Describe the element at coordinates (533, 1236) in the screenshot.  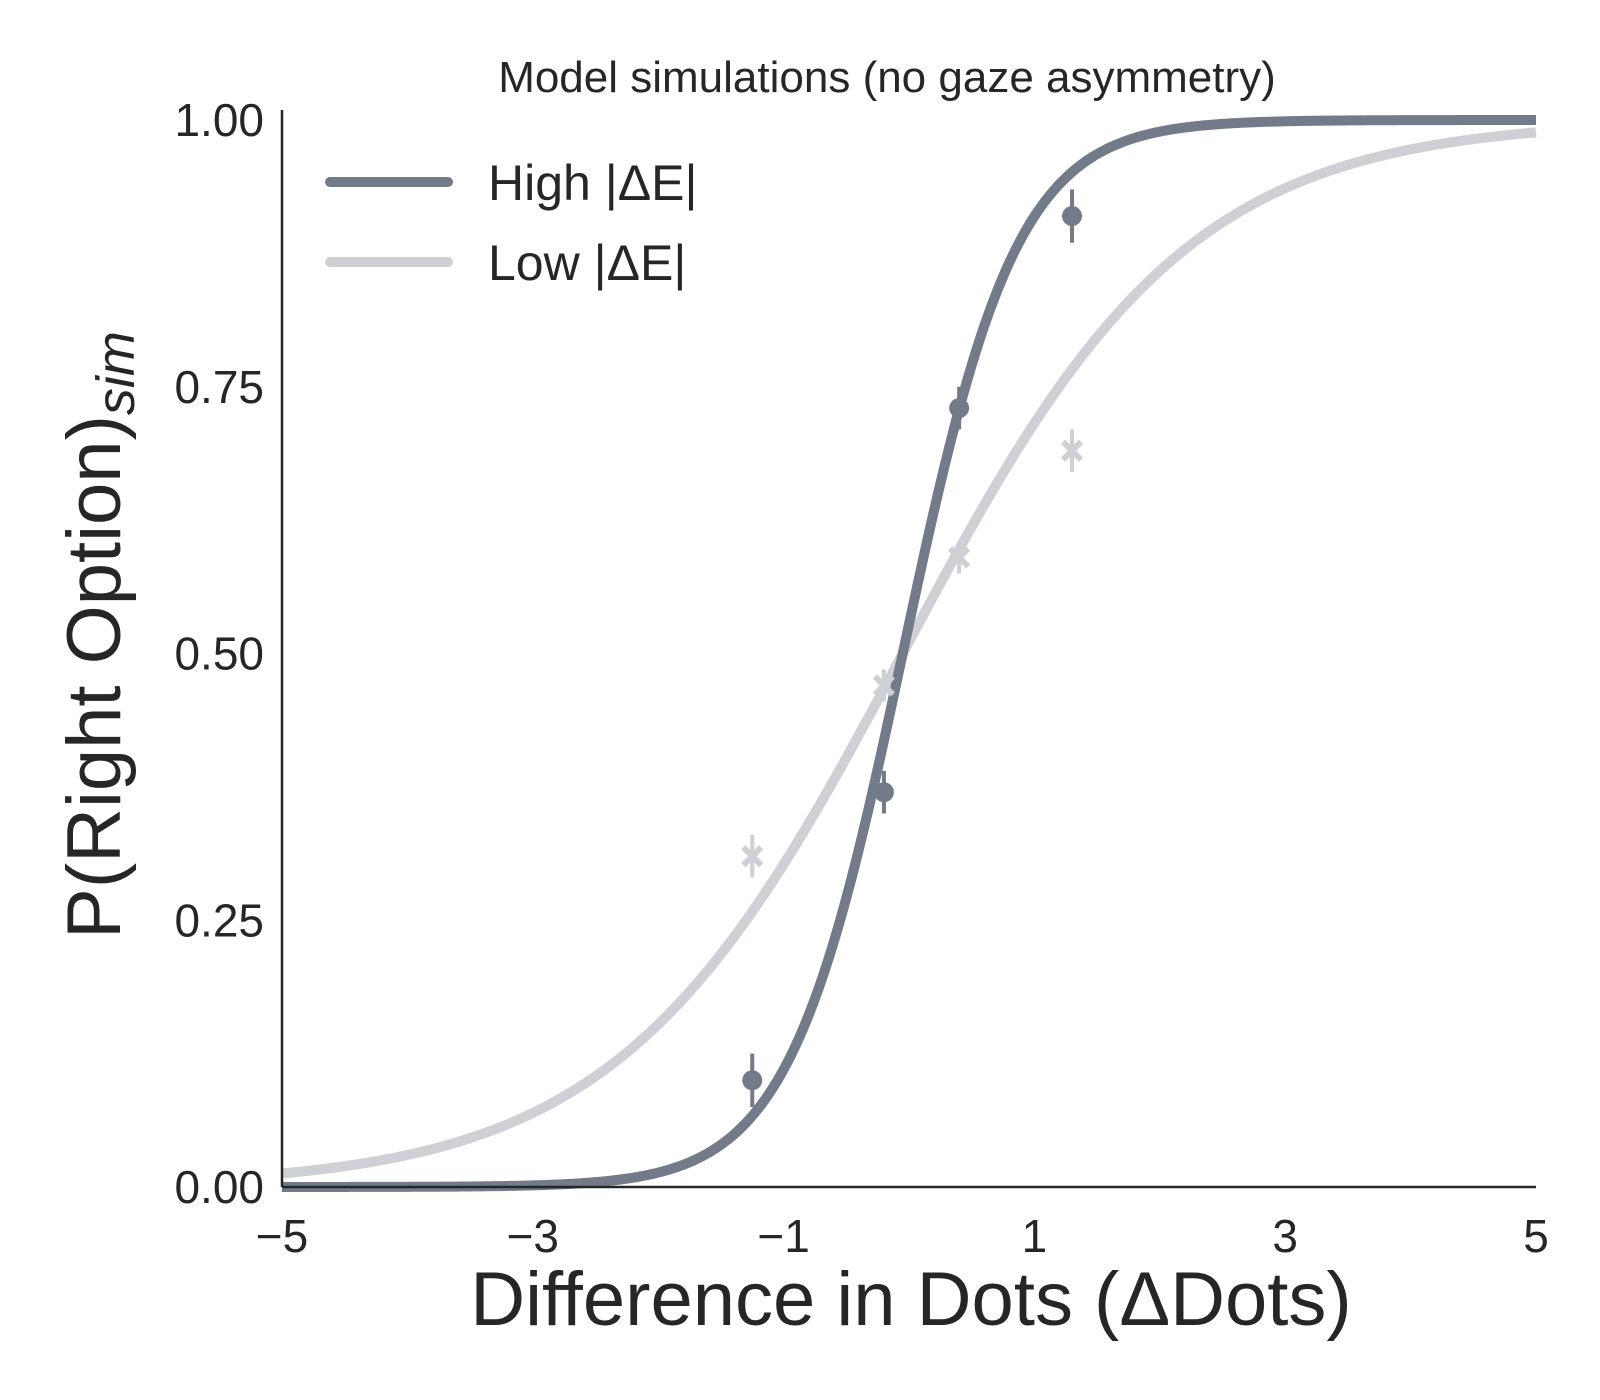
I see `x-tick-label: −3` at that location.